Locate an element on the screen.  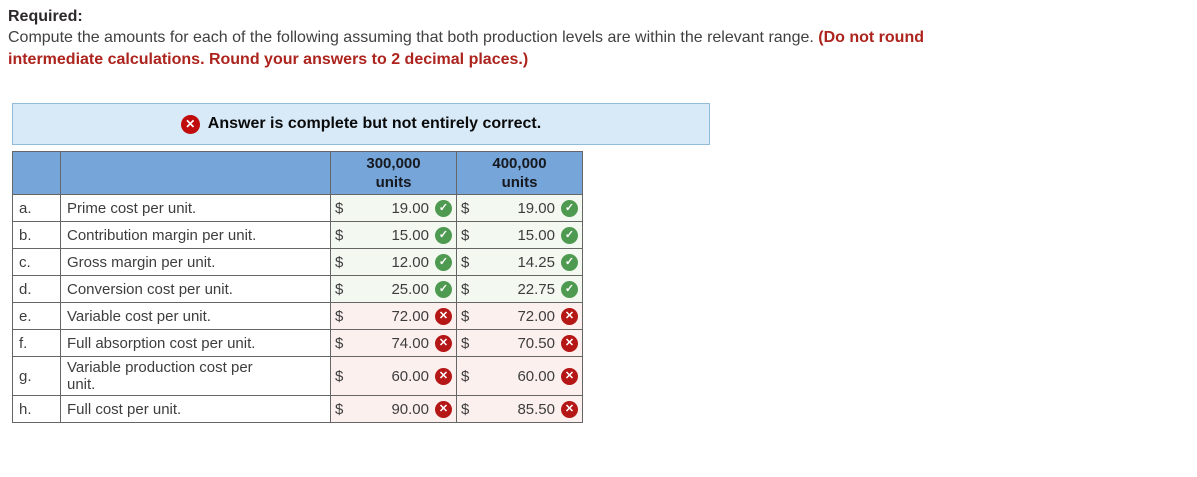
value-cell-400k: $ 14.25 ✓ is located at coordinates (519, 262).